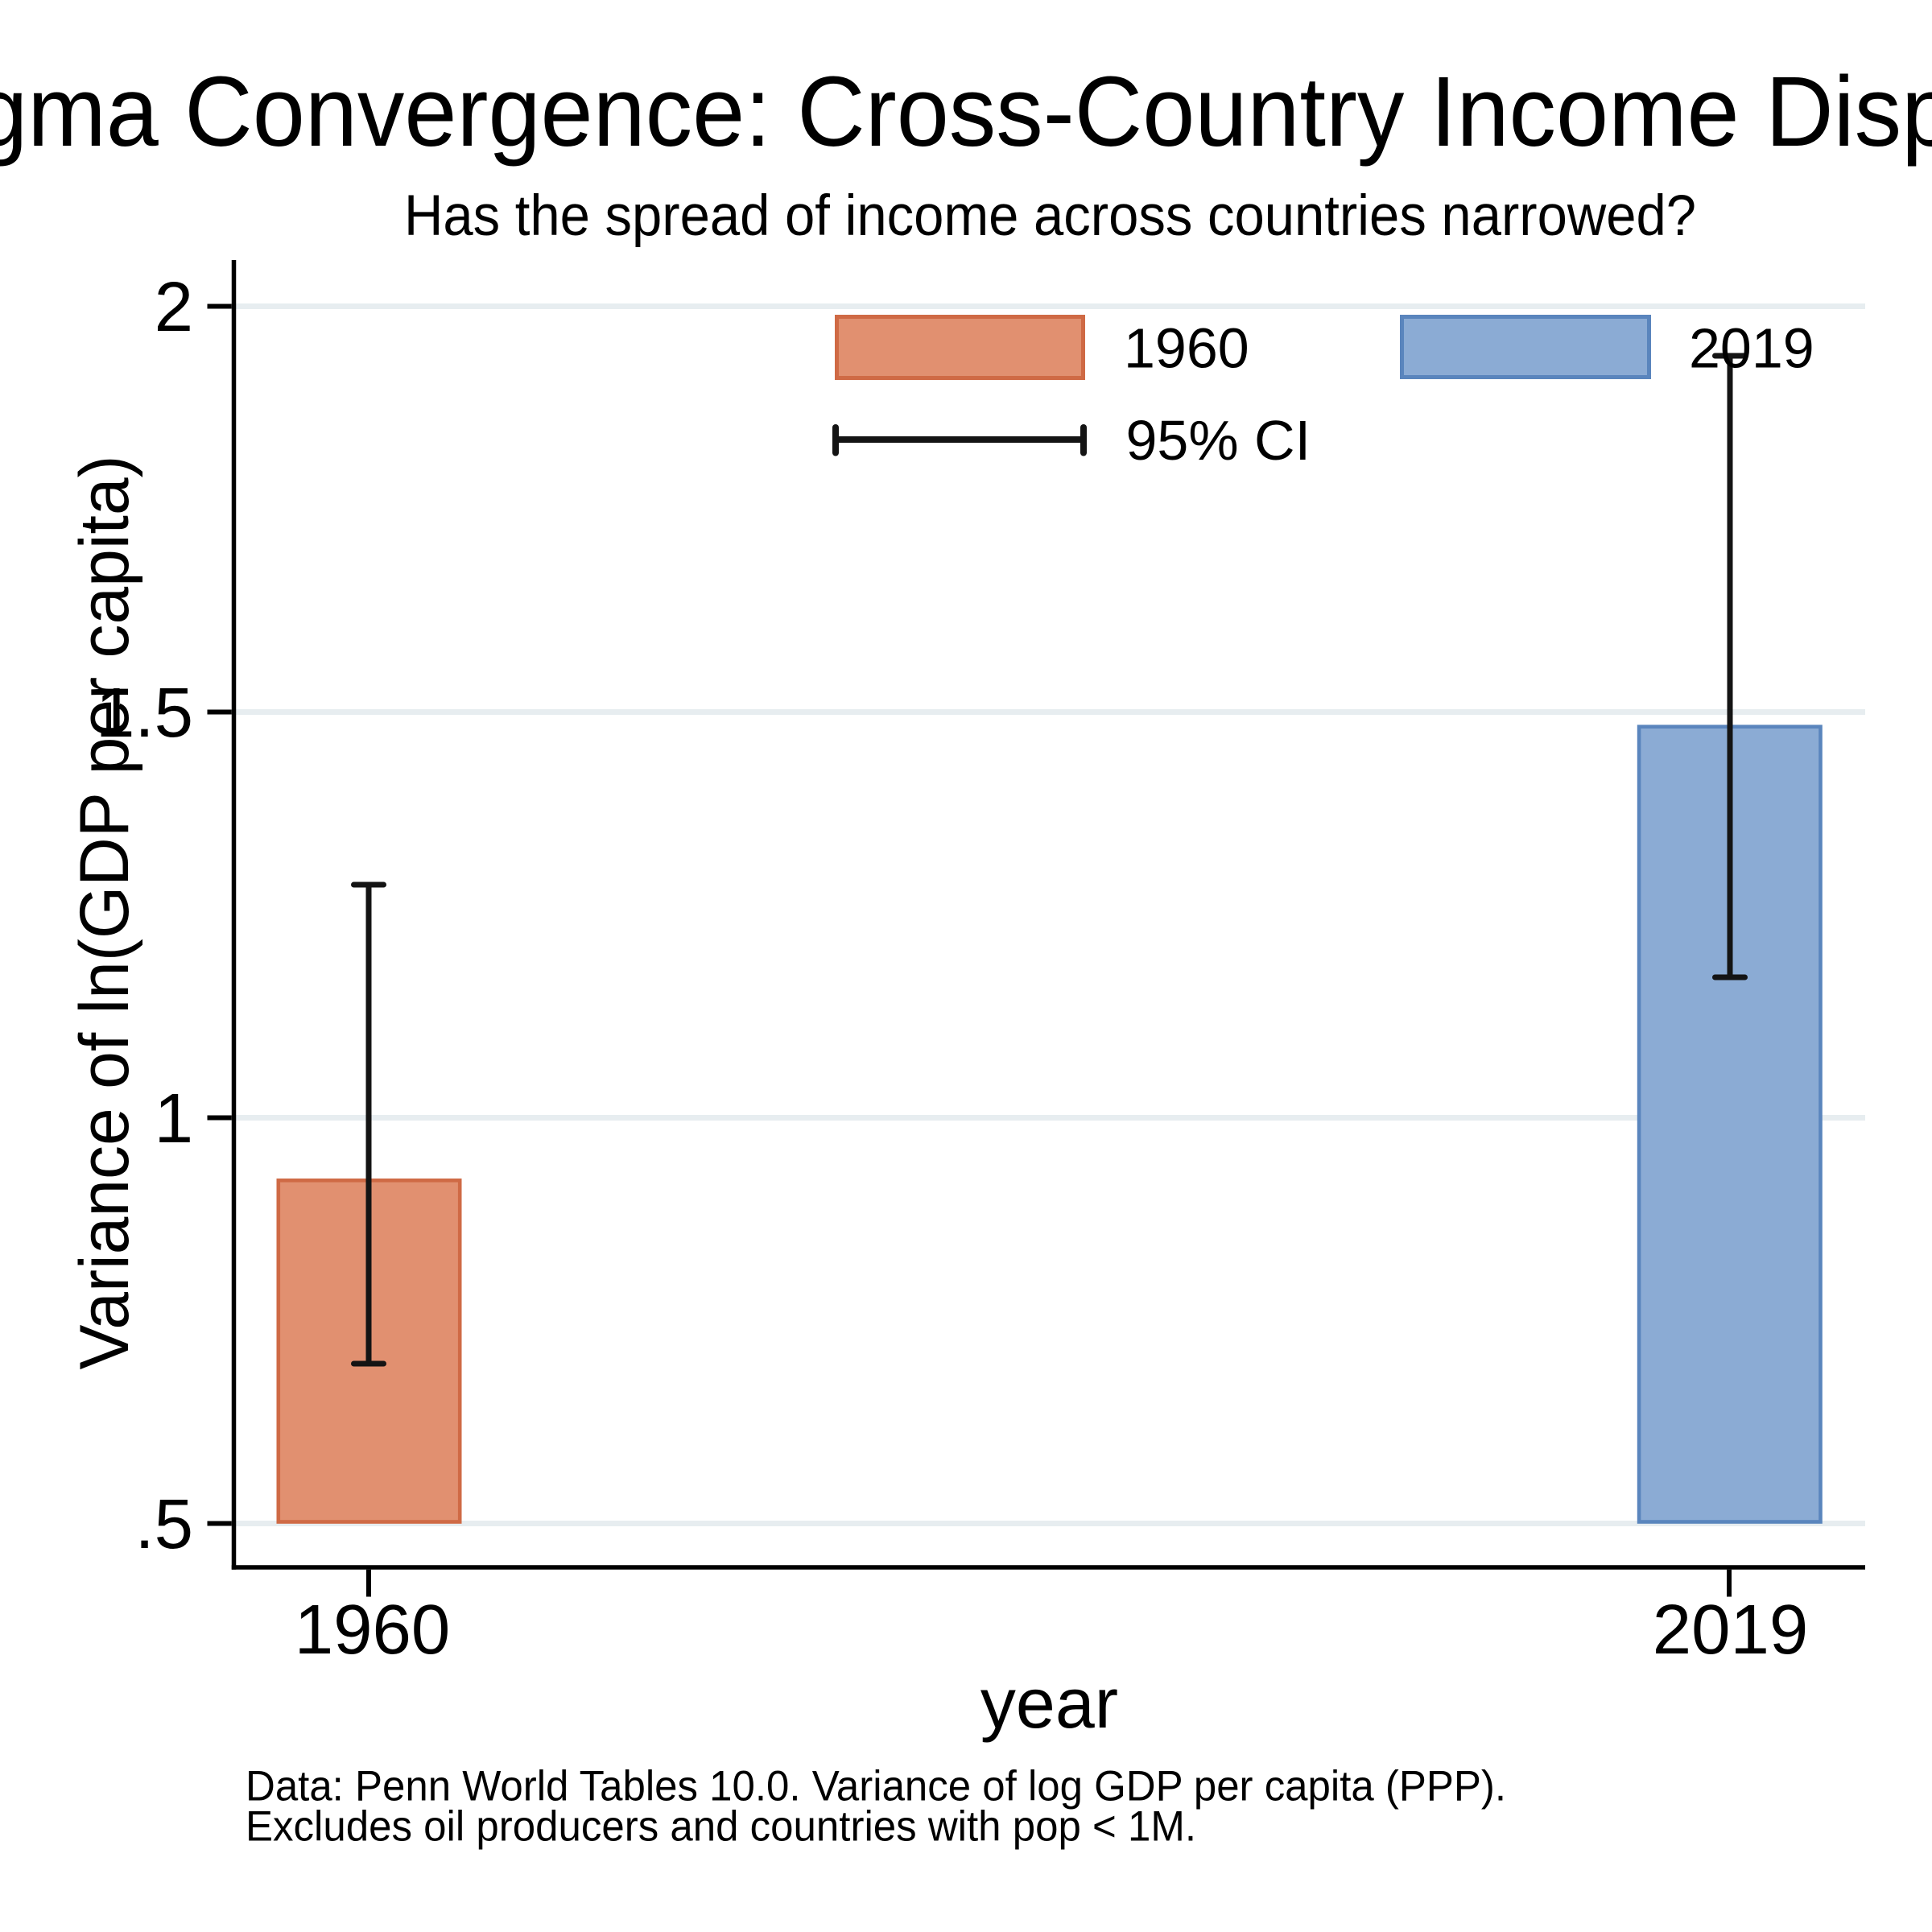 The image size is (1932, 1932). Describe the element at coordinates (174, 1119) in the screenshot. I see `svg-text: 1` at that location.